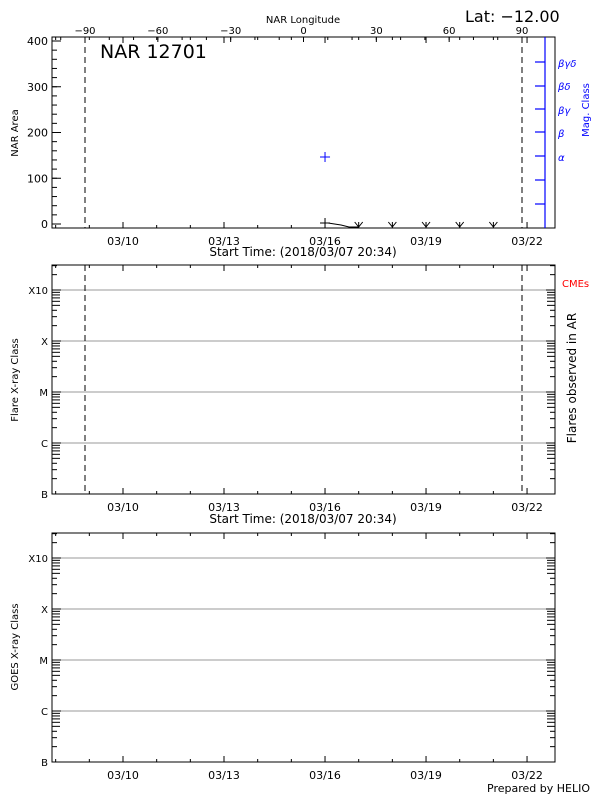 The width and height of the screenshot is (600, 800). I want to click on longitude-tick-labels: −90 −60 −30 0 30 60 90, so click(294, 34).